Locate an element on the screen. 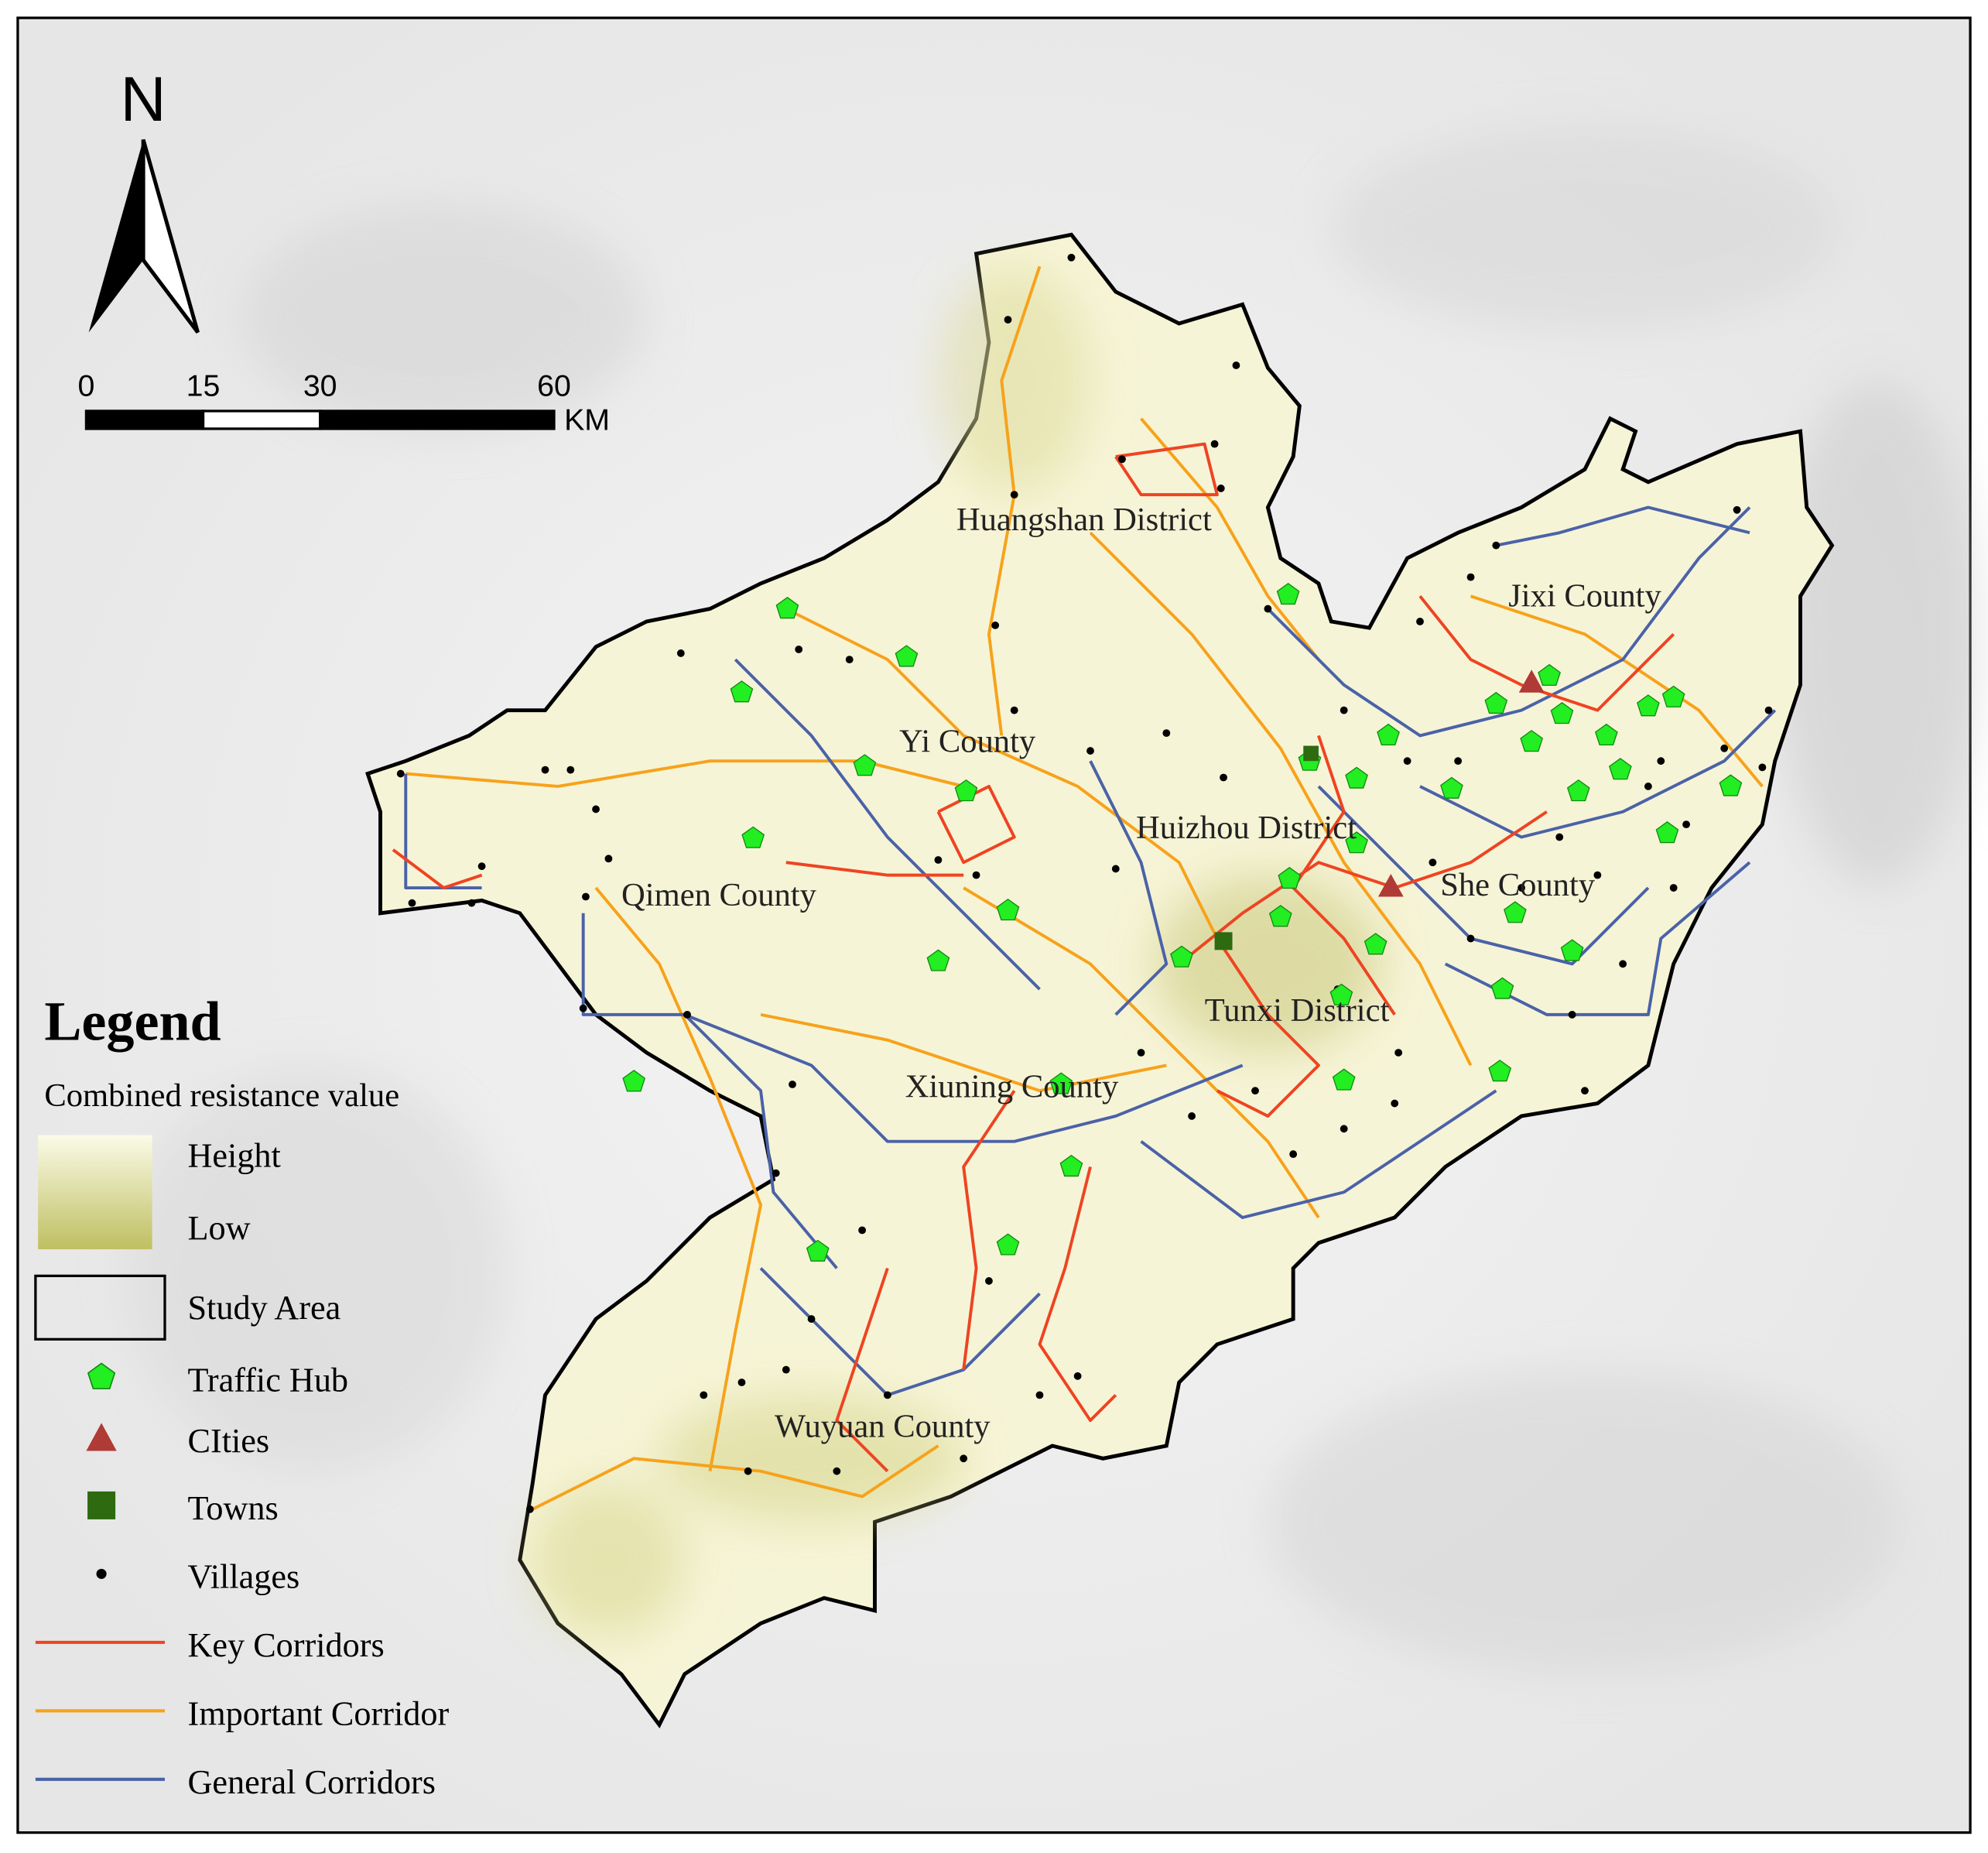 The height and width of the screenshot is (1853, 1988). scale-label: 30 is located at coordinates (320, 385).